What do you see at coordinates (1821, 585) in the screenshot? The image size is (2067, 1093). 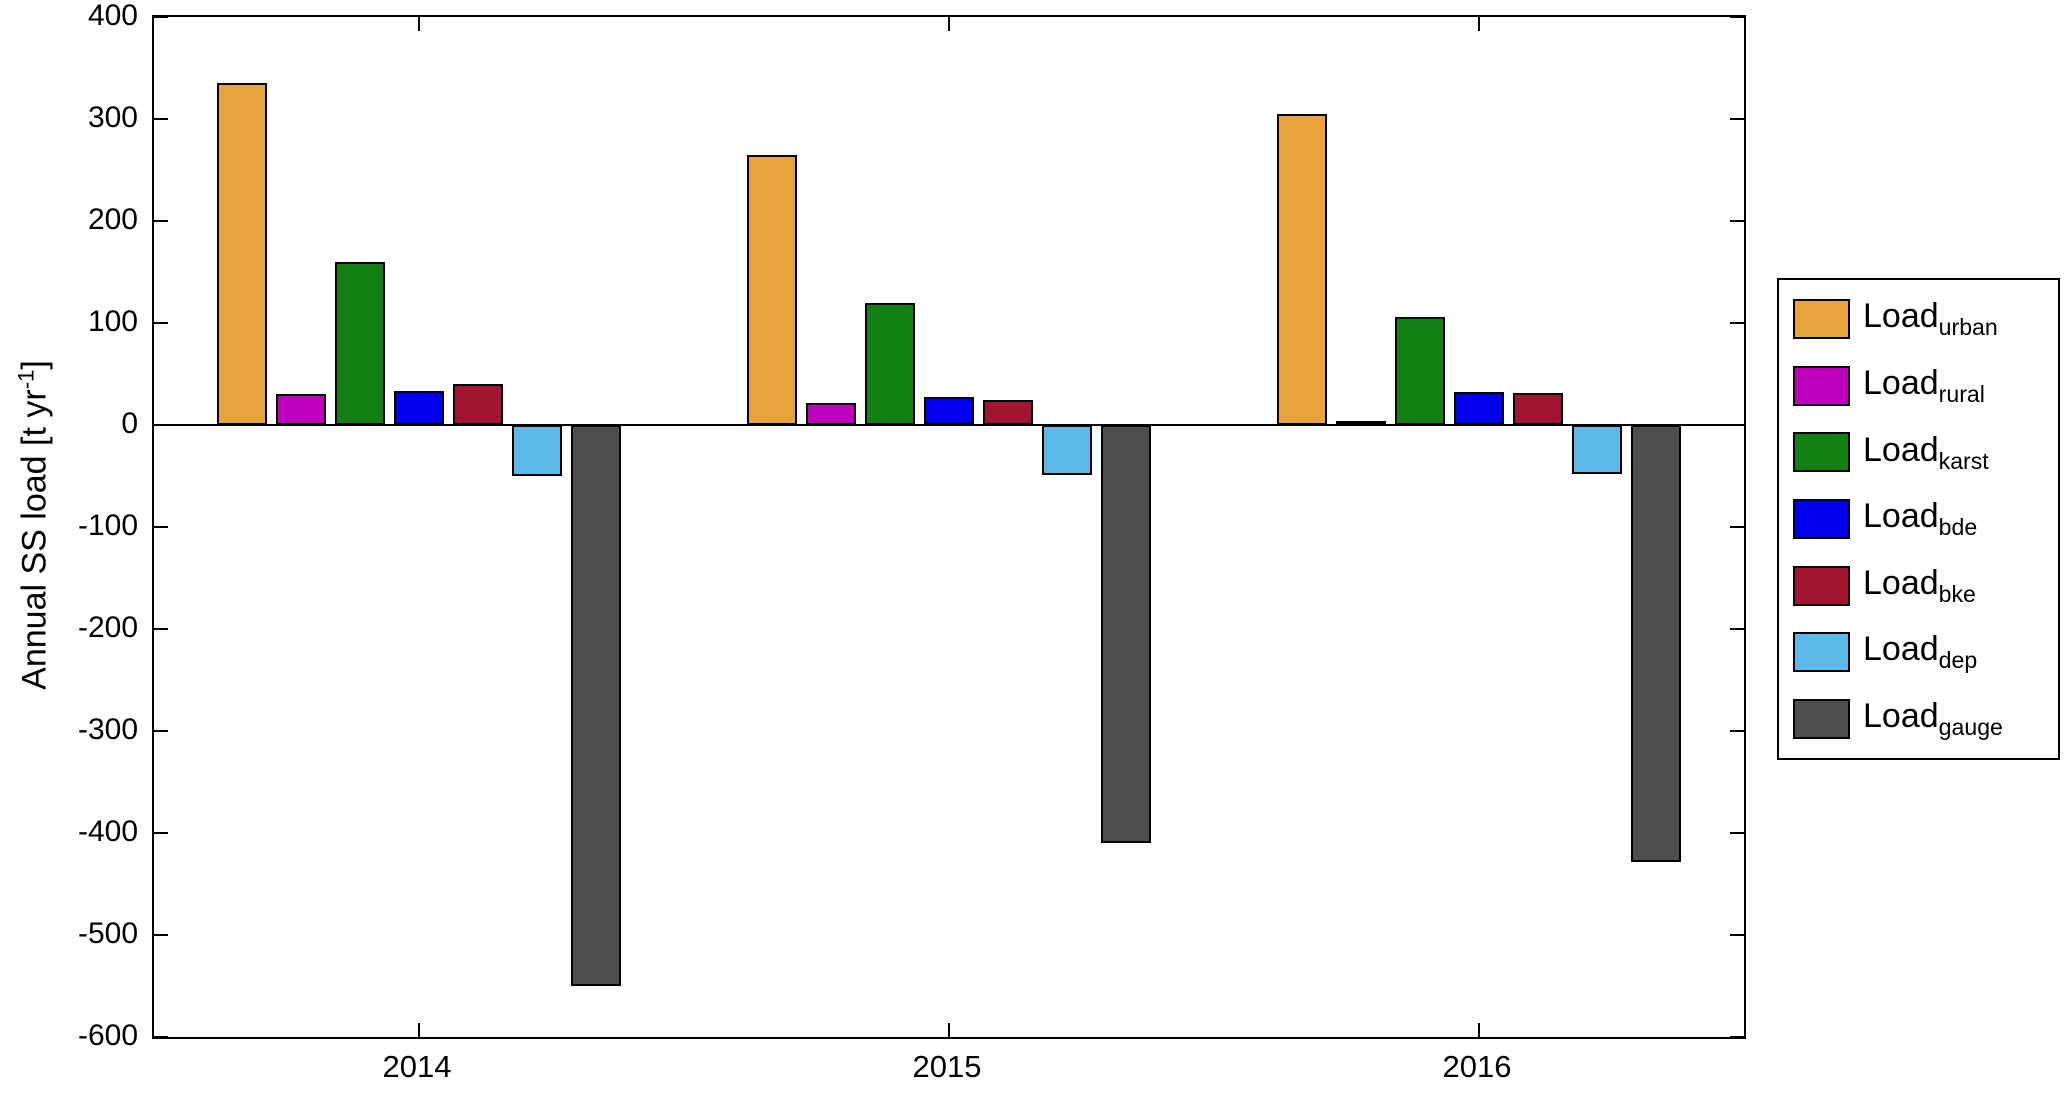 I see `legend-swatch-bke` at bounding box center [1821, 585].